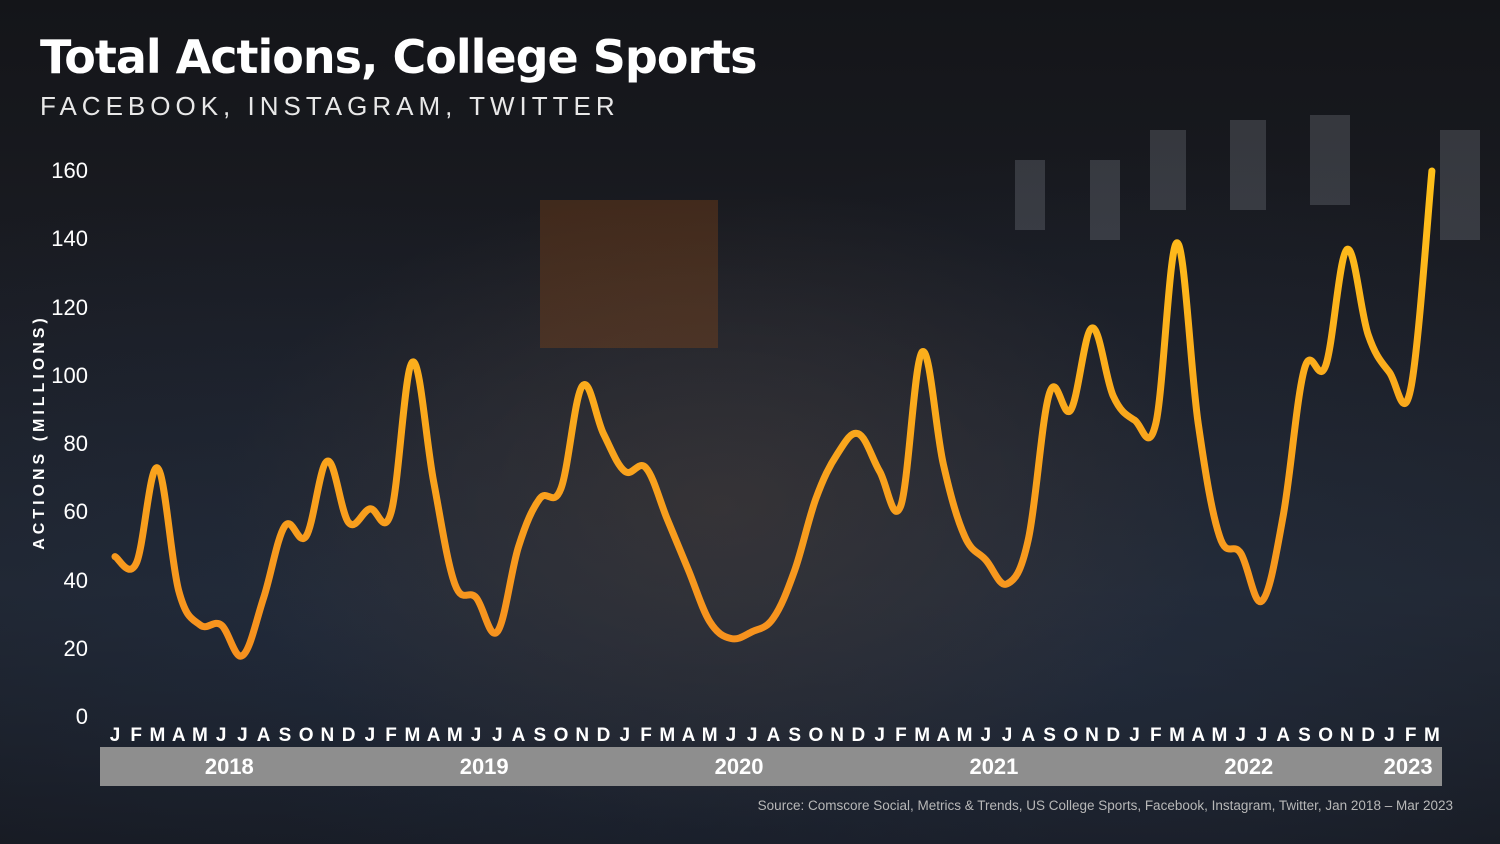 This screenshot has width=1500, height=844. What do you see at coordinates (1408, 766) in the screenshot?
I see `year-label: 2023` at bounding box center [1408, 766].